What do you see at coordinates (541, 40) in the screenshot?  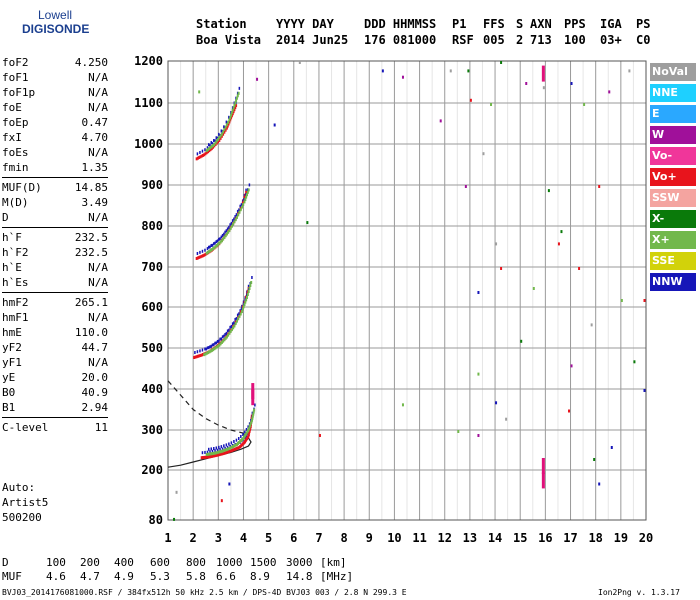 I see `header-value-6: 713` at bounding box center [541, 40].